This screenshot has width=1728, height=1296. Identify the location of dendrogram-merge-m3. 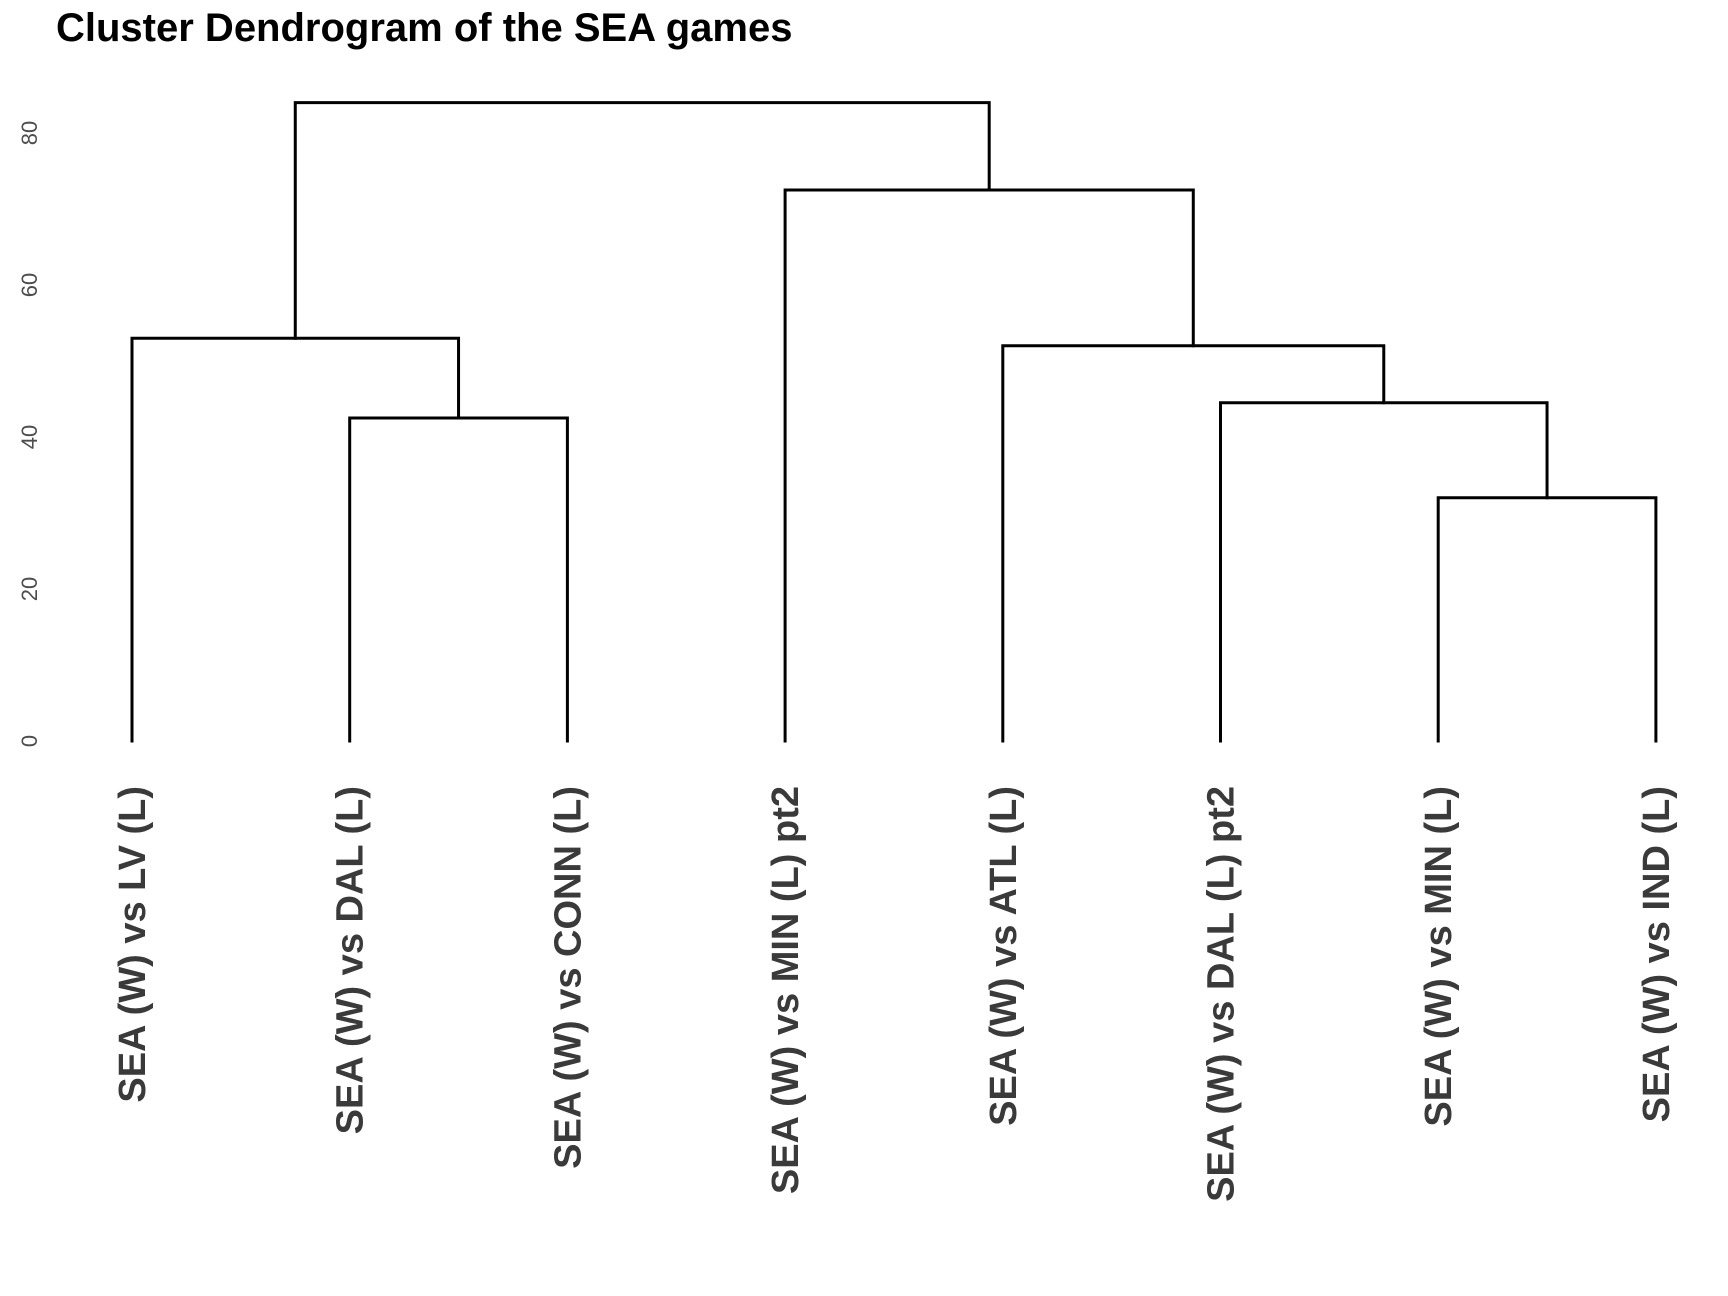
(1384, 572).